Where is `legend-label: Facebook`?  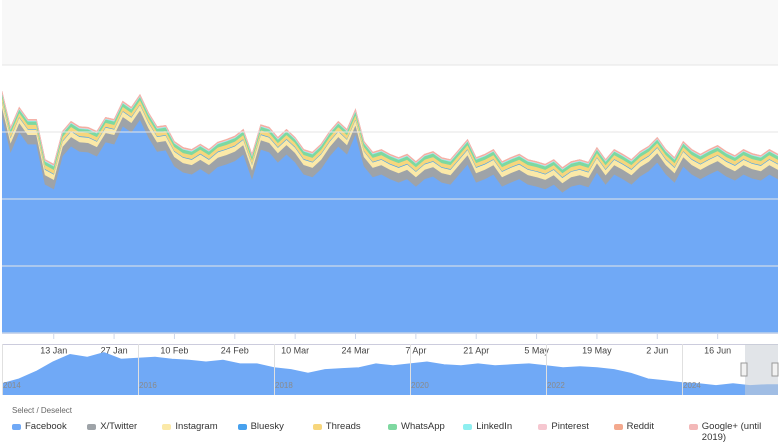 legend-label: Facebook is located at coordinates (46, 426).